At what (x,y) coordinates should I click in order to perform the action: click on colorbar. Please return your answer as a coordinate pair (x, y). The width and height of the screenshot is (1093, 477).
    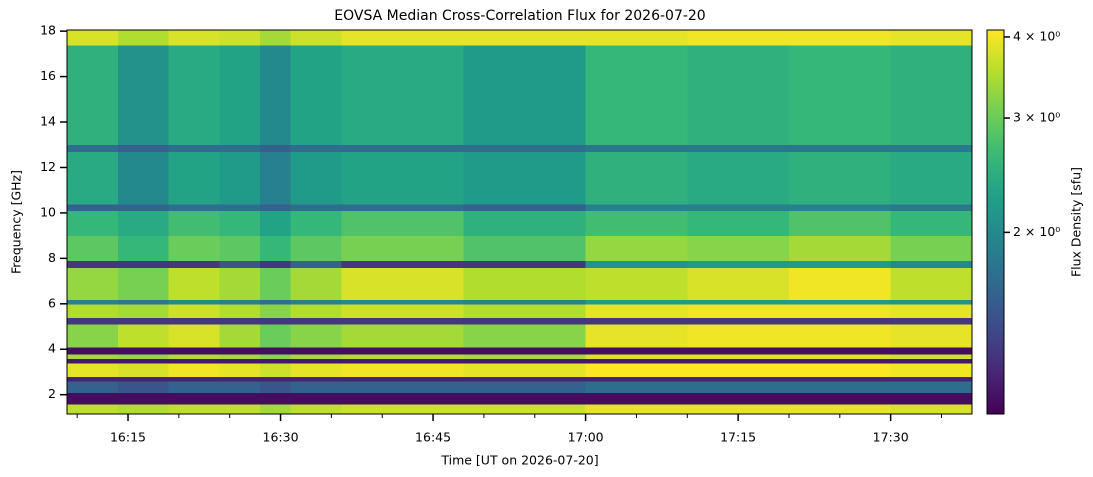
    Looking at the image, I should click on (995, 222).